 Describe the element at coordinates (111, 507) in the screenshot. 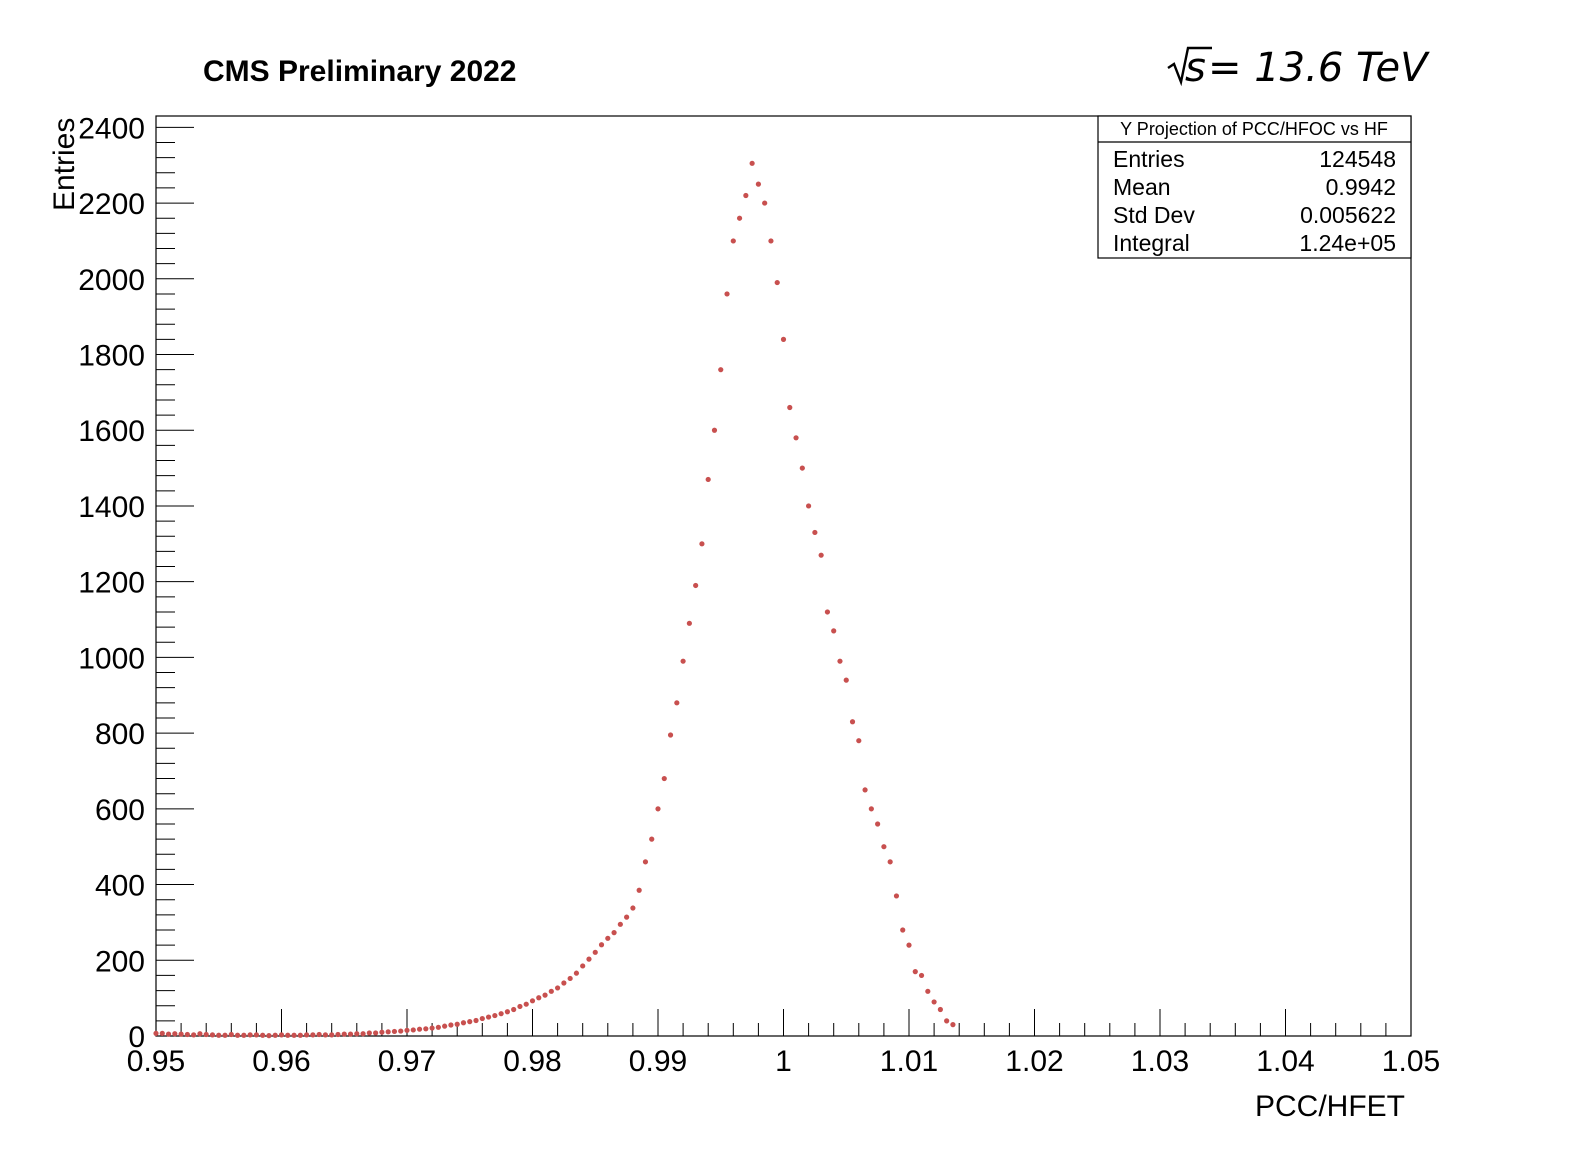

I see `y-tick-label: 1400` at that location.